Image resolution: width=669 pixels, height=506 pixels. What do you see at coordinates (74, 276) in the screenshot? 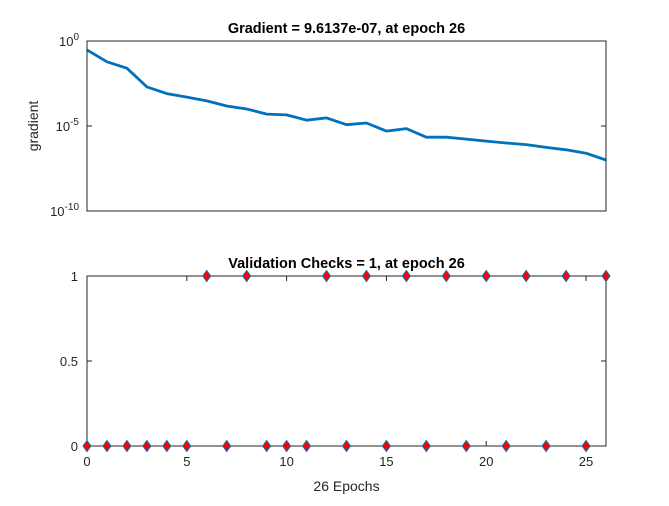
I see `bottom-y-tick-label: 1` at bounding box center [74, 276].